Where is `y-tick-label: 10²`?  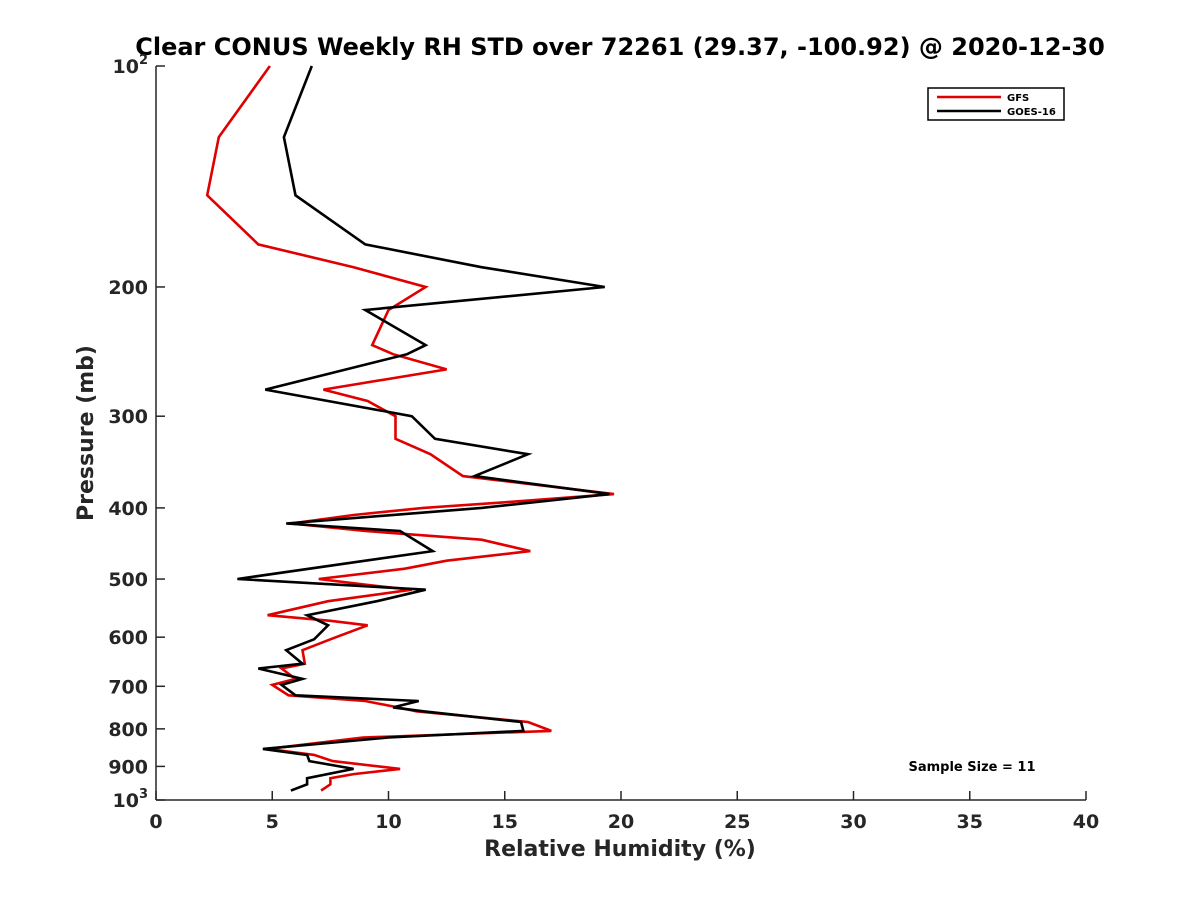
y-tick-label: 10² is located at coordinates (131, 65).